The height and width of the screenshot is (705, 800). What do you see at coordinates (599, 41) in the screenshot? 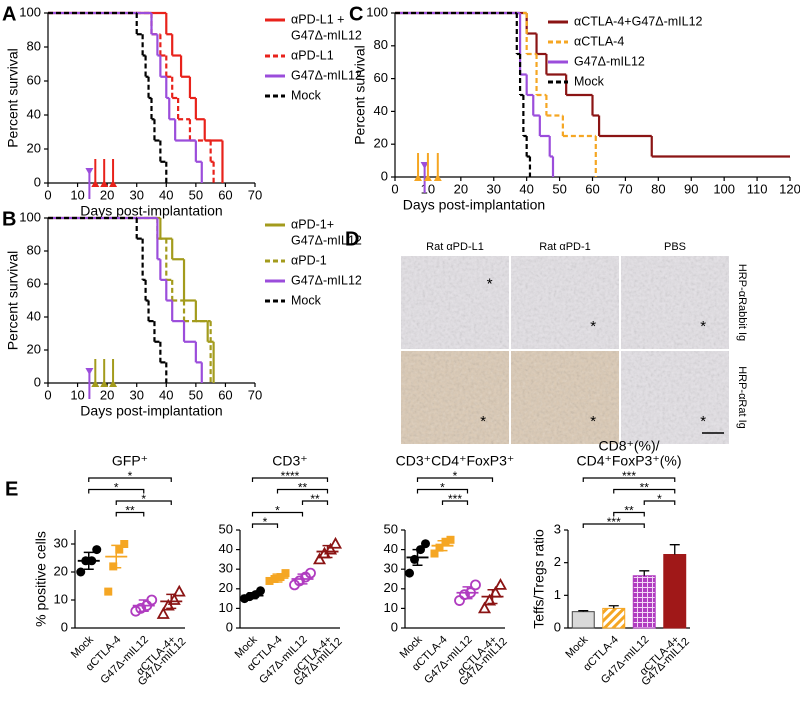
I see `legend-label: αCTLA-4` at bounding box center [599, 41].